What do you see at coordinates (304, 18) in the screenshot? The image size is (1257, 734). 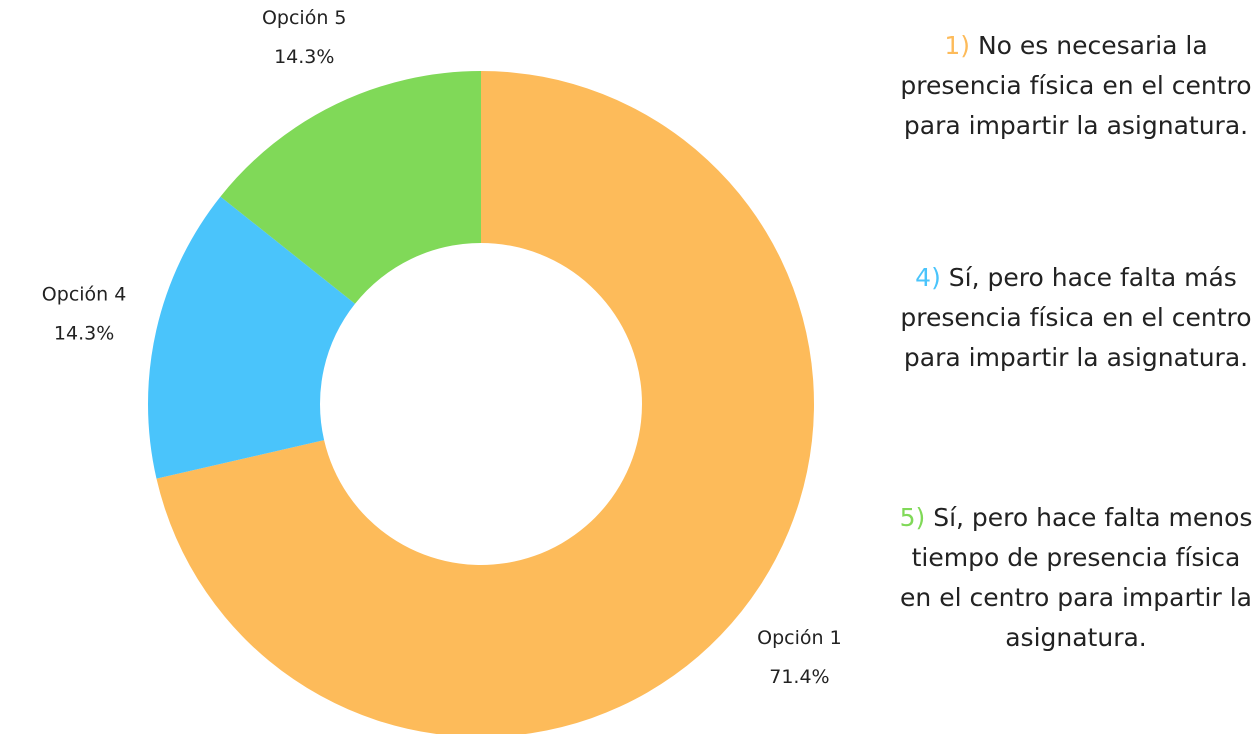 I see `segment-label: Opción 5` at bounding box center [304, 18].